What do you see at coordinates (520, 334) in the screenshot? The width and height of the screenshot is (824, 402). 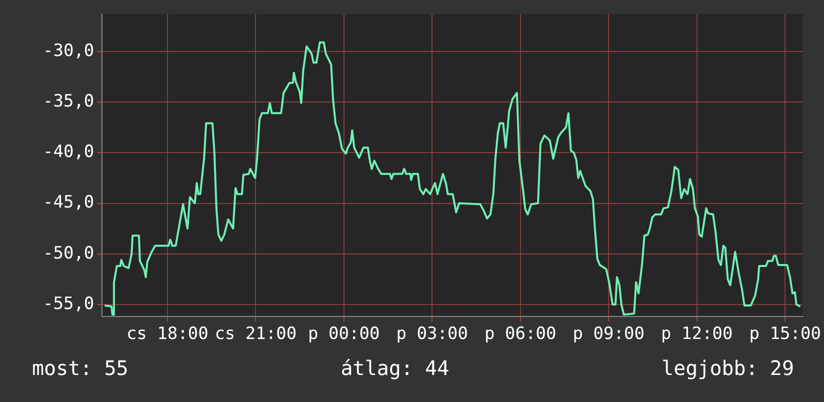 I see `x-tick-label: p 06:00` at bounding box center [520, 334].